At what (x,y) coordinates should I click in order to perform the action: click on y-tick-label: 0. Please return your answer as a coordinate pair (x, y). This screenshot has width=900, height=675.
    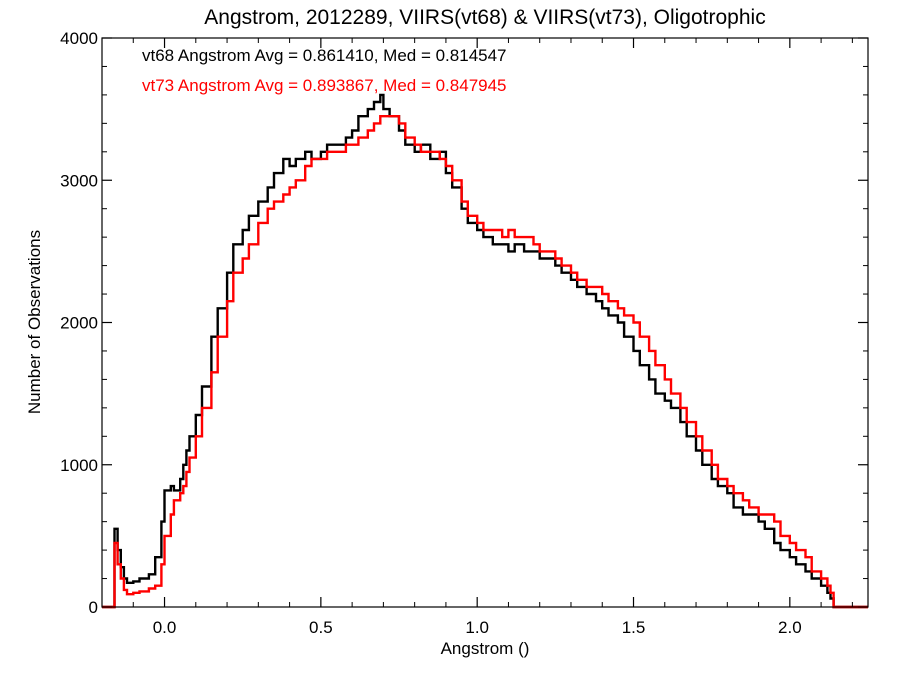
    Looking at the image, I should click on (93, 607).